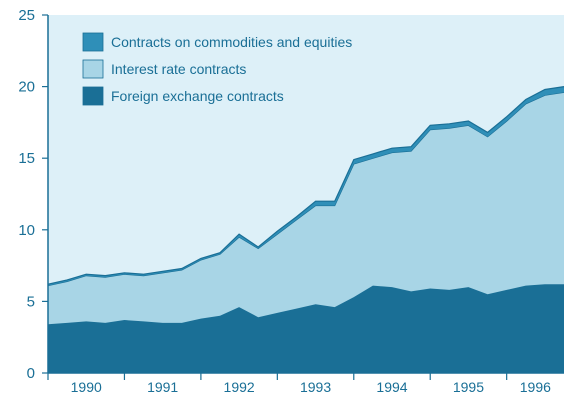 The width and height of the screenshot is (570, 402). Describe the element at coordinates (86, 387) in the screenshot. I see `x-tick-label: 1990` at that location.